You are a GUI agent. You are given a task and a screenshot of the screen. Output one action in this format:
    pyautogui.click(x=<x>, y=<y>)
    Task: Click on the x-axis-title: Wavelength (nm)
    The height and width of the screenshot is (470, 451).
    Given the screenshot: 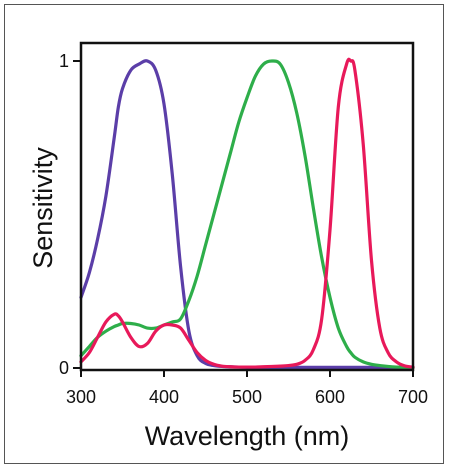 What is the action you would take?
    pyautogui.click(x=247, y=436)
    